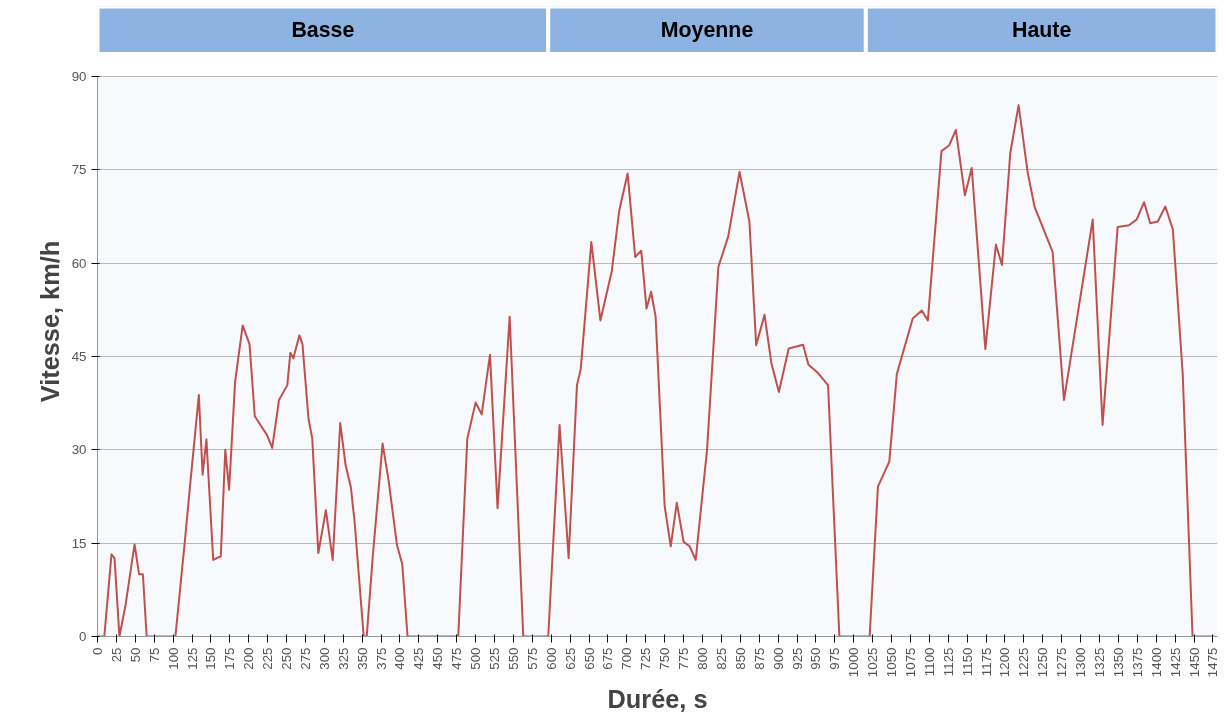 Image resolution: width=1226 pixels, height=726 pixels. What do you see at coordinates (627, 658) in the screenshot?
I see `x-tick-label: 700` at bounding box center [627, 658].